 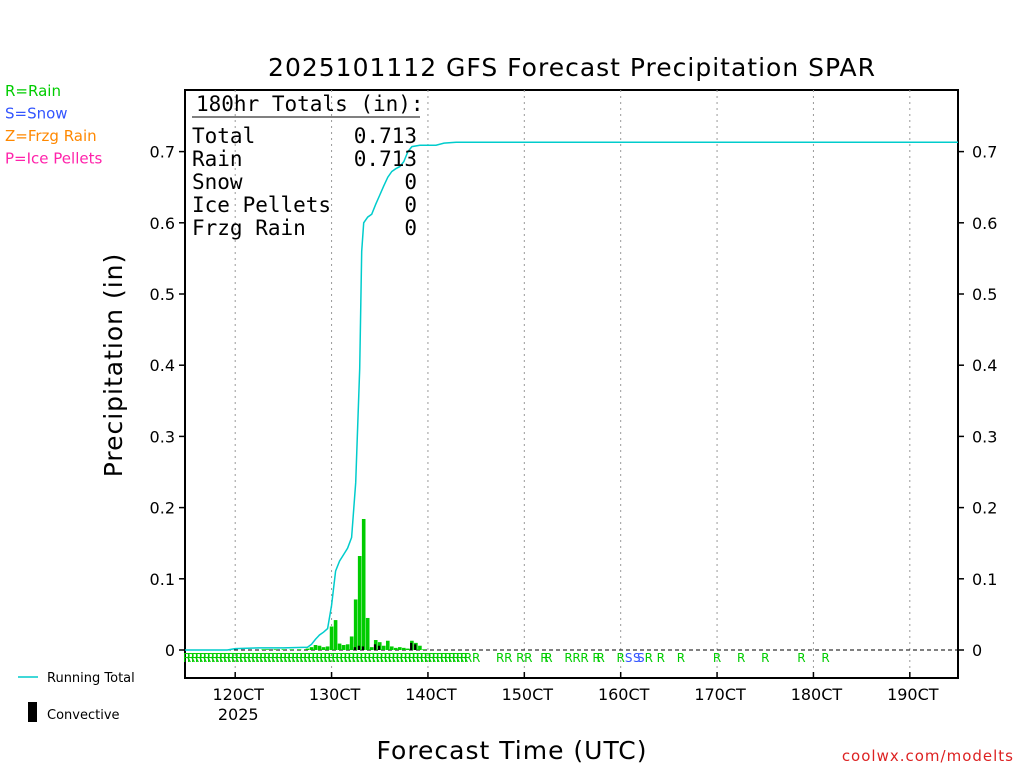 I want to click on x-tick-label: 180CT, so click(x=817, y=694).